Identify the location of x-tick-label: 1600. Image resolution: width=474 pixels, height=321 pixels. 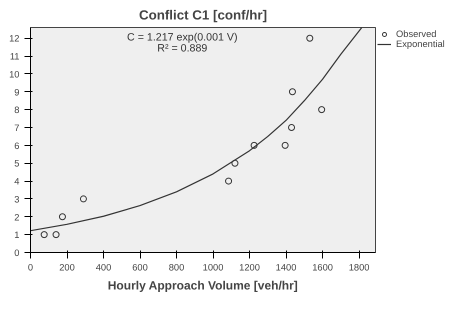
(322, 267).